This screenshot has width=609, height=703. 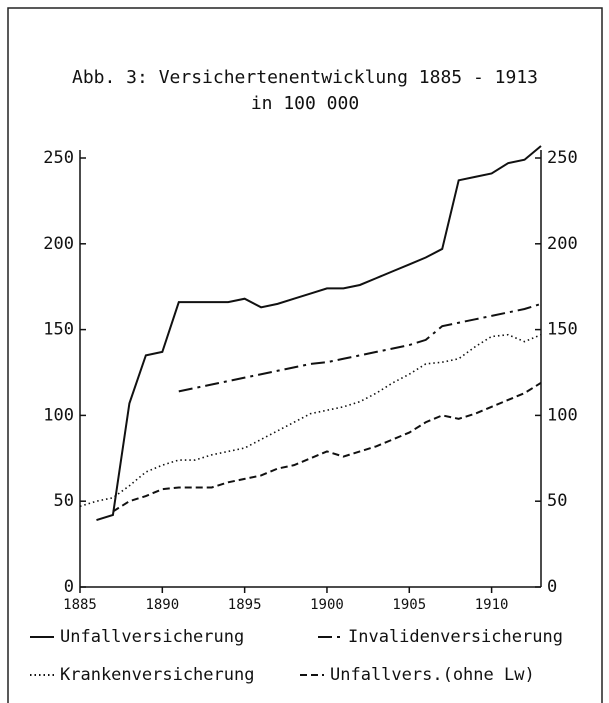 What do you see at coordinates (492, 605) in the screenshot?
I see `x-tick-label: 1910` at bounding box center [492, 605].